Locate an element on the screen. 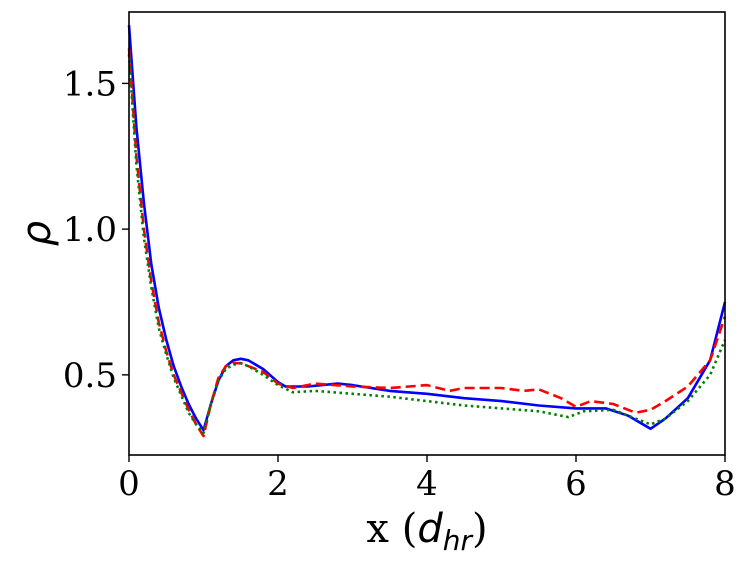 The image size is (748, 563). x-axis-label-main: x ( is located at coordinates (391, 529).